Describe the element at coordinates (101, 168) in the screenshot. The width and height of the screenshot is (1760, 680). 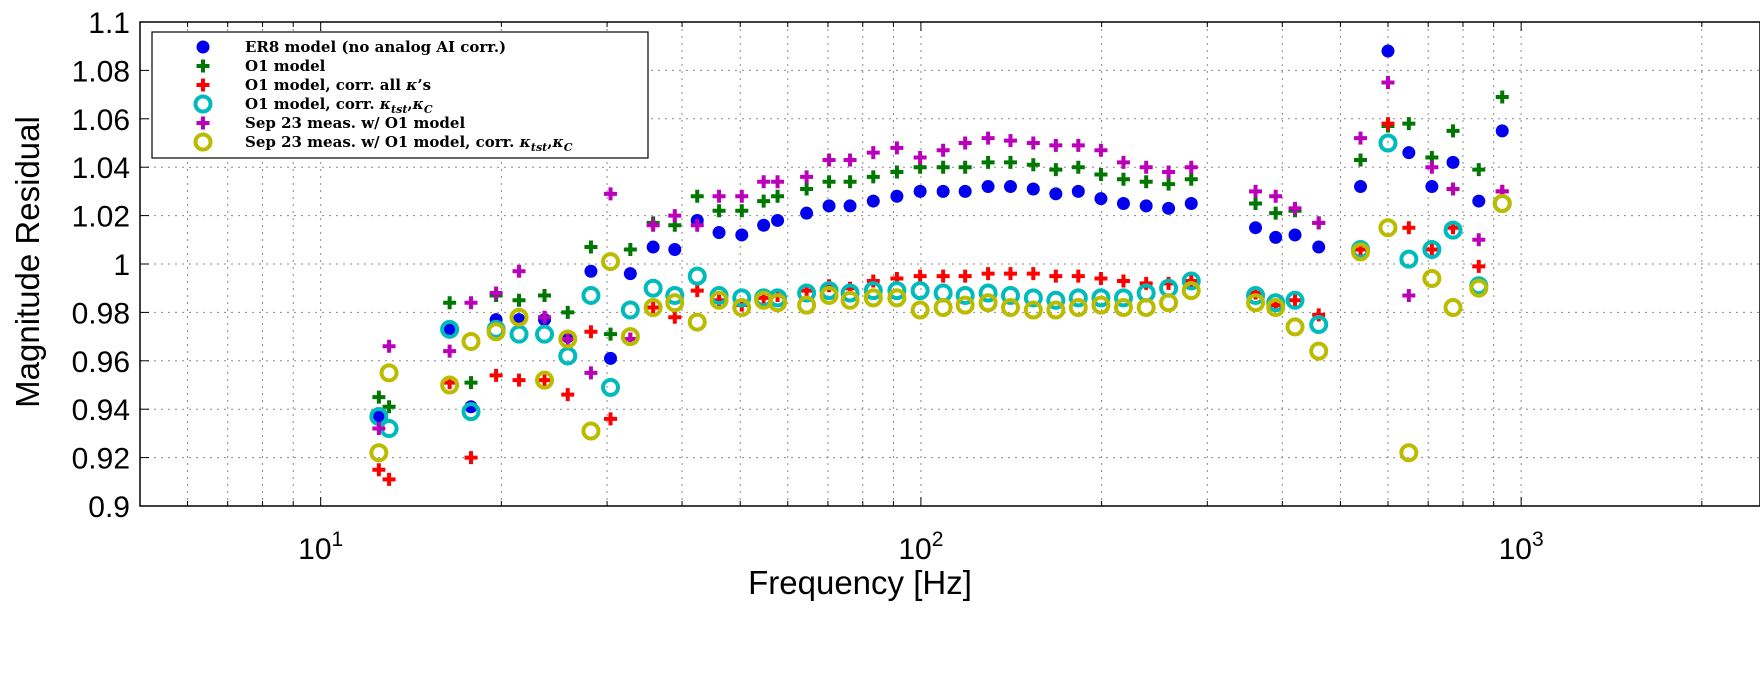
I see `y-tick-label: 1.04` at that location.